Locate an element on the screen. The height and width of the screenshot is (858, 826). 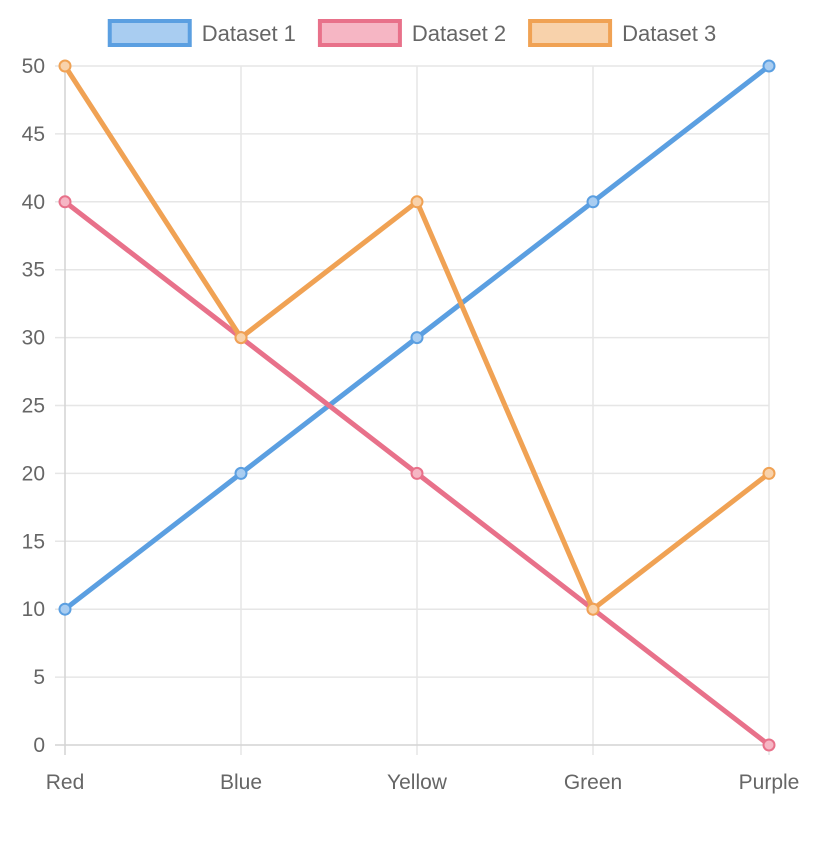
y-tick-label: 5 is located at coordinates (39, 677).